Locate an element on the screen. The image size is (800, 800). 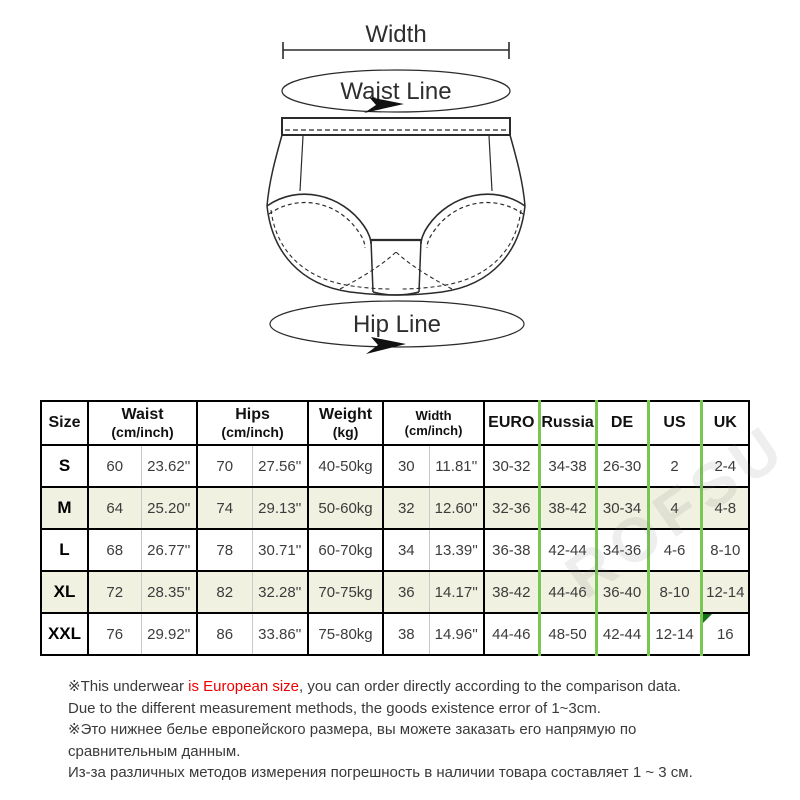
header-cell-us: US is located at coordinates (674, 422).